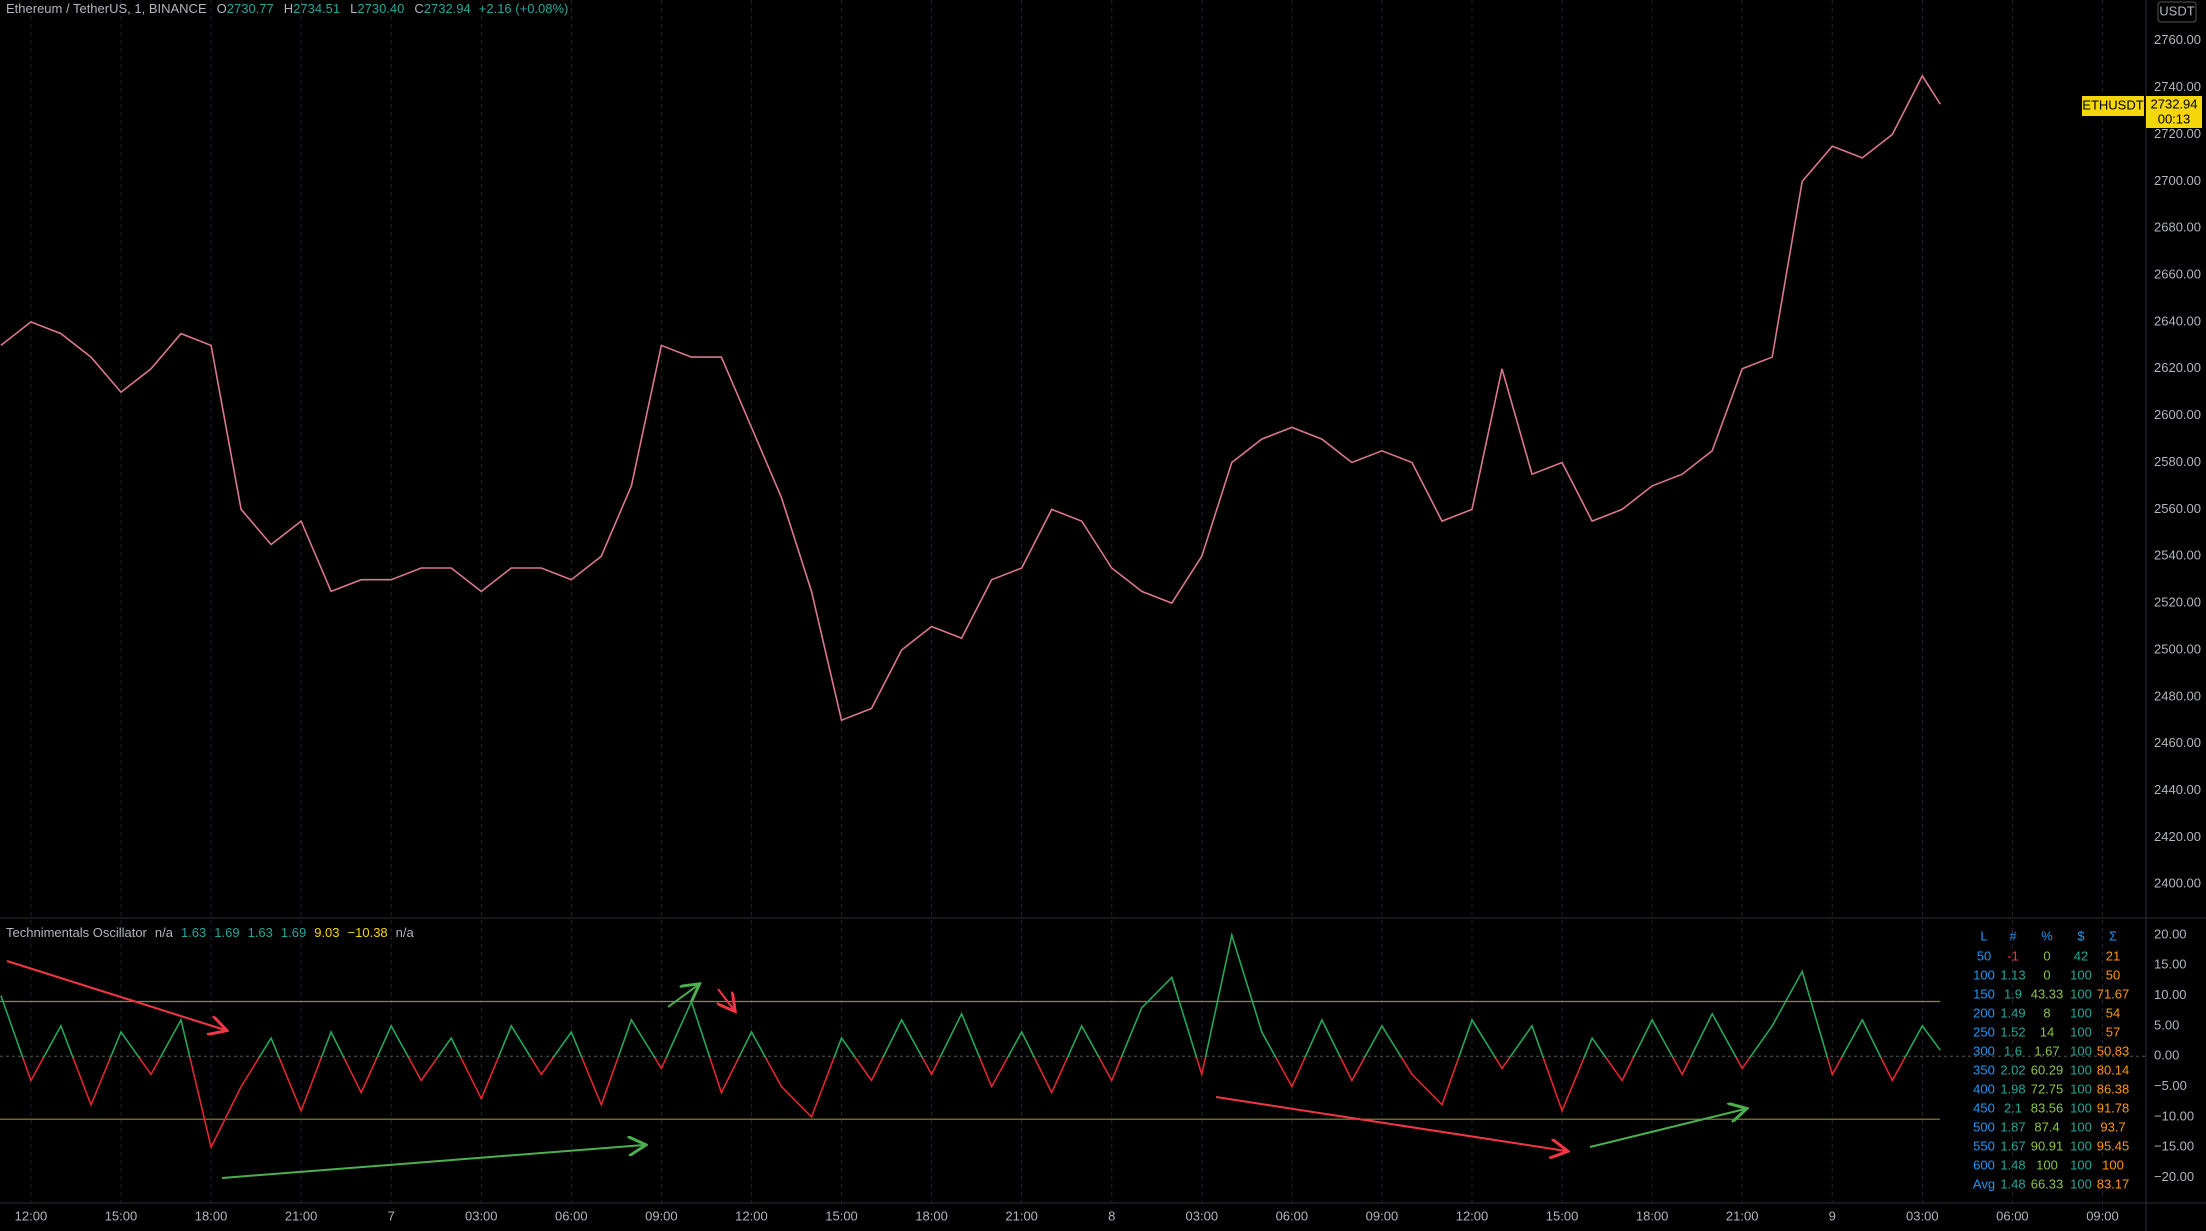 The image size is (2206, 1231). What do you see at coordinates (211, 1215) in the screenshot?
I see `x-tick-label: 18:00` at bounding box center [211, 1215].